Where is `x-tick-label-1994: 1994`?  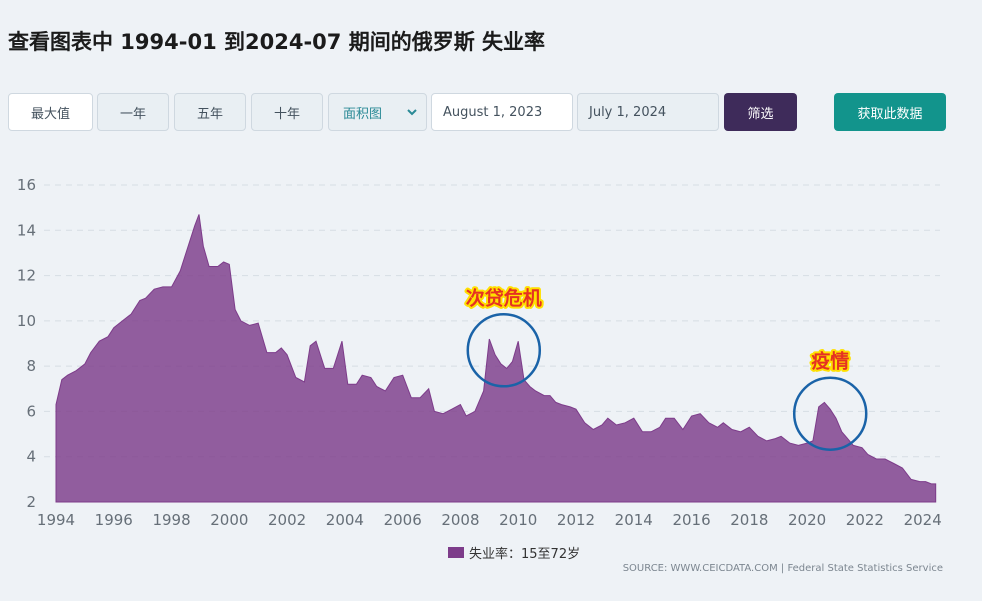
x-tick-label-1994: 1994 is located at coordinates (56, 520).